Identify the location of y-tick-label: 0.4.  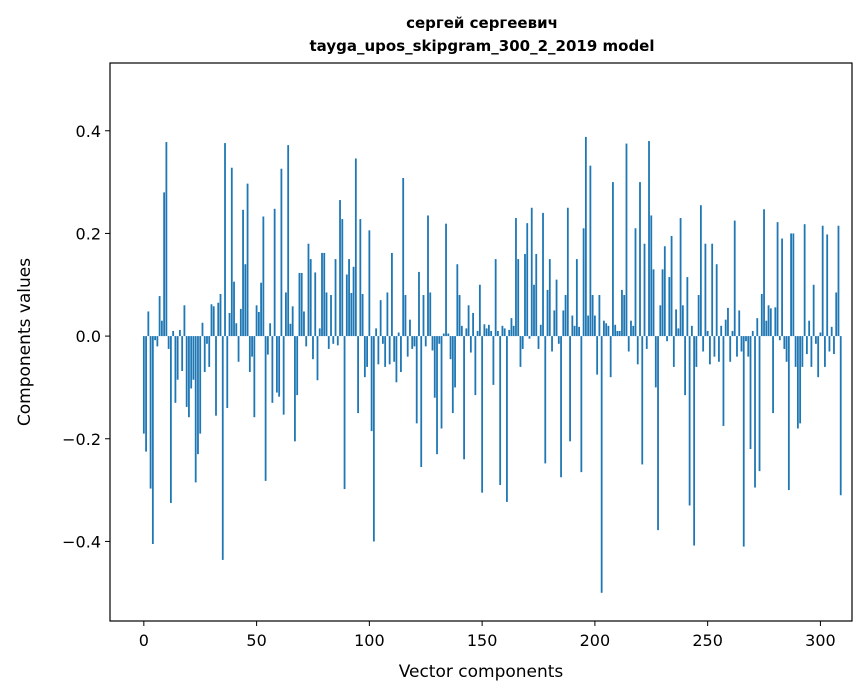
(88, 131).